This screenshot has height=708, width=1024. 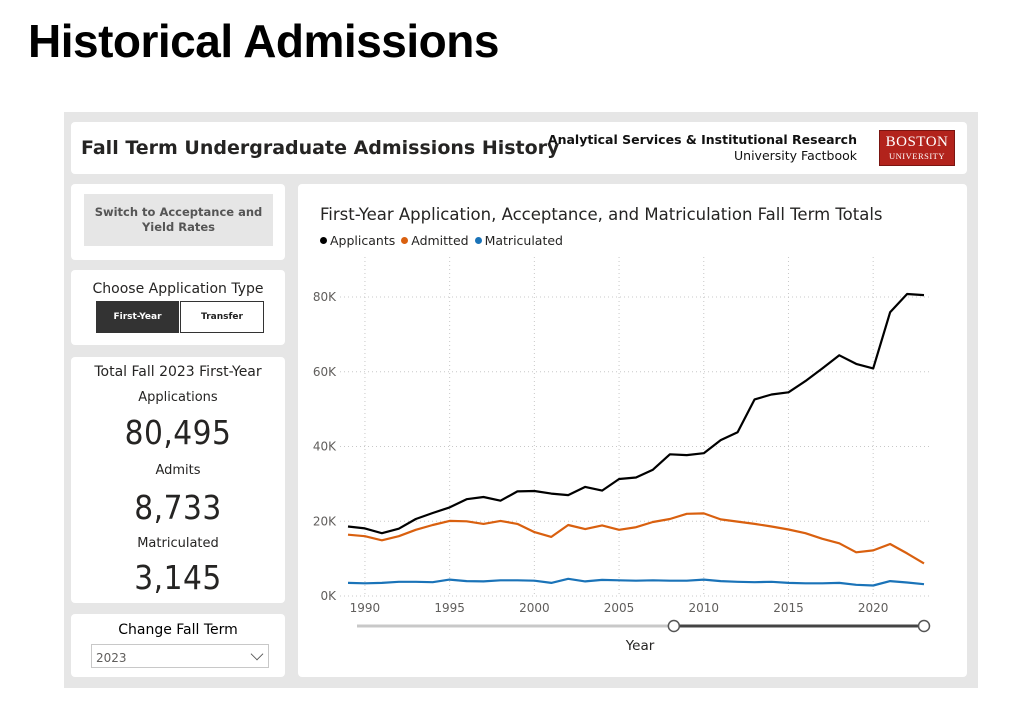 What do you see at coordinates (636, 538) in the screenshot?
I see `series-admitted-line` at bounding box center [636, 538].